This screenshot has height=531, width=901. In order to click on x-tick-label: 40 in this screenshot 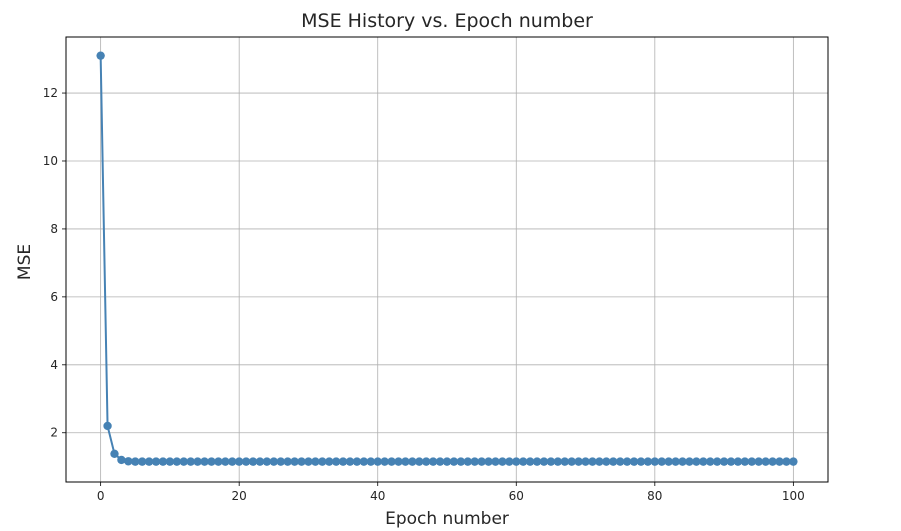, I will do `click(377, 496)`.